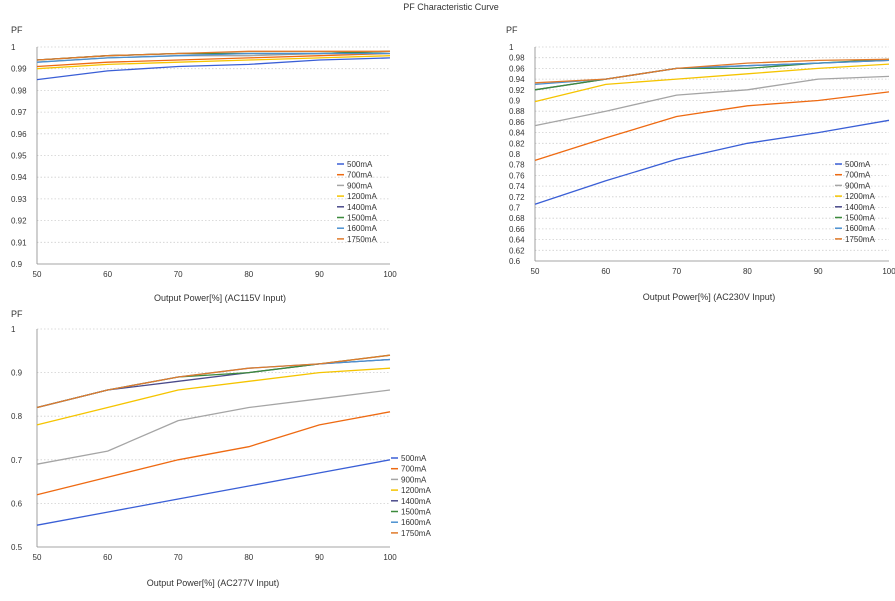  What do you see at coordinates (213, 427) in the screenshot?
I see `chart3-series-line-900mA` at bounding box center [213, 427].